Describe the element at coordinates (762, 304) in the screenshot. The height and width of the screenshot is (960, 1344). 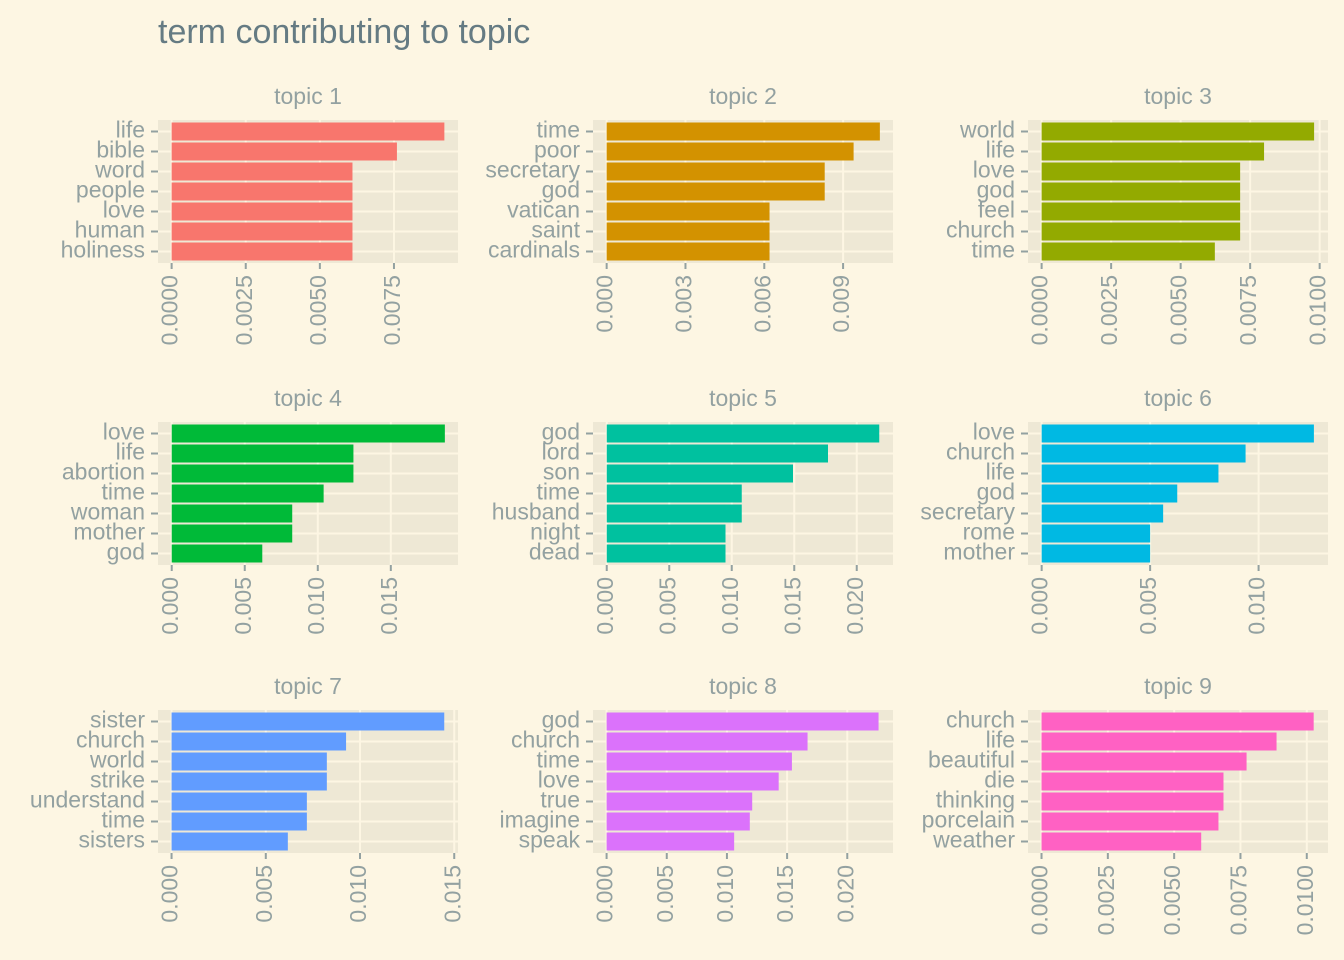
I see `x-tick-label: 0.006` at that location.